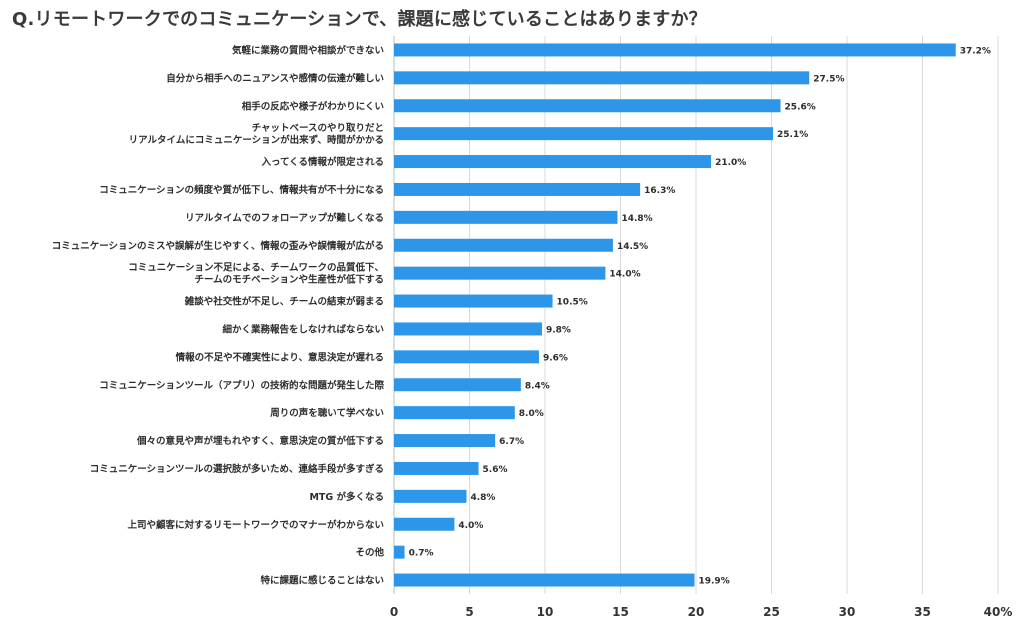 The image size is (1024, 626). What do you see at coordinates (237, 469) in the screenshot?
I see `category-label: コミュニケーションツールの選択肢が多いため、連絡手段が多すぎる` at bounding box center [237, 469].